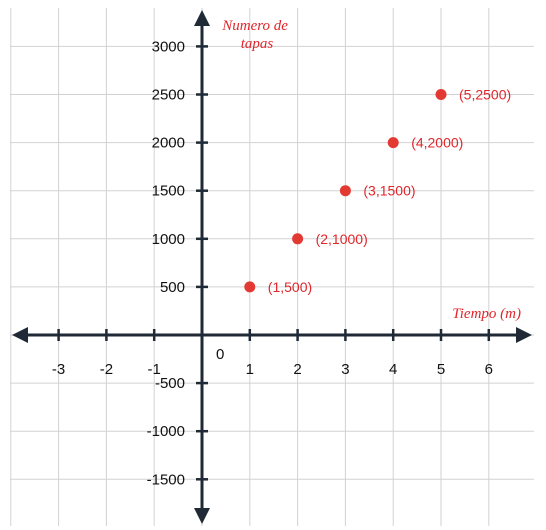 The height and width of the screenshot is (530, 546). What do you see at coordinates (166, 479) in the screenshot?
I see `y-tick-label: -1500` at bounding box center [166, 479].